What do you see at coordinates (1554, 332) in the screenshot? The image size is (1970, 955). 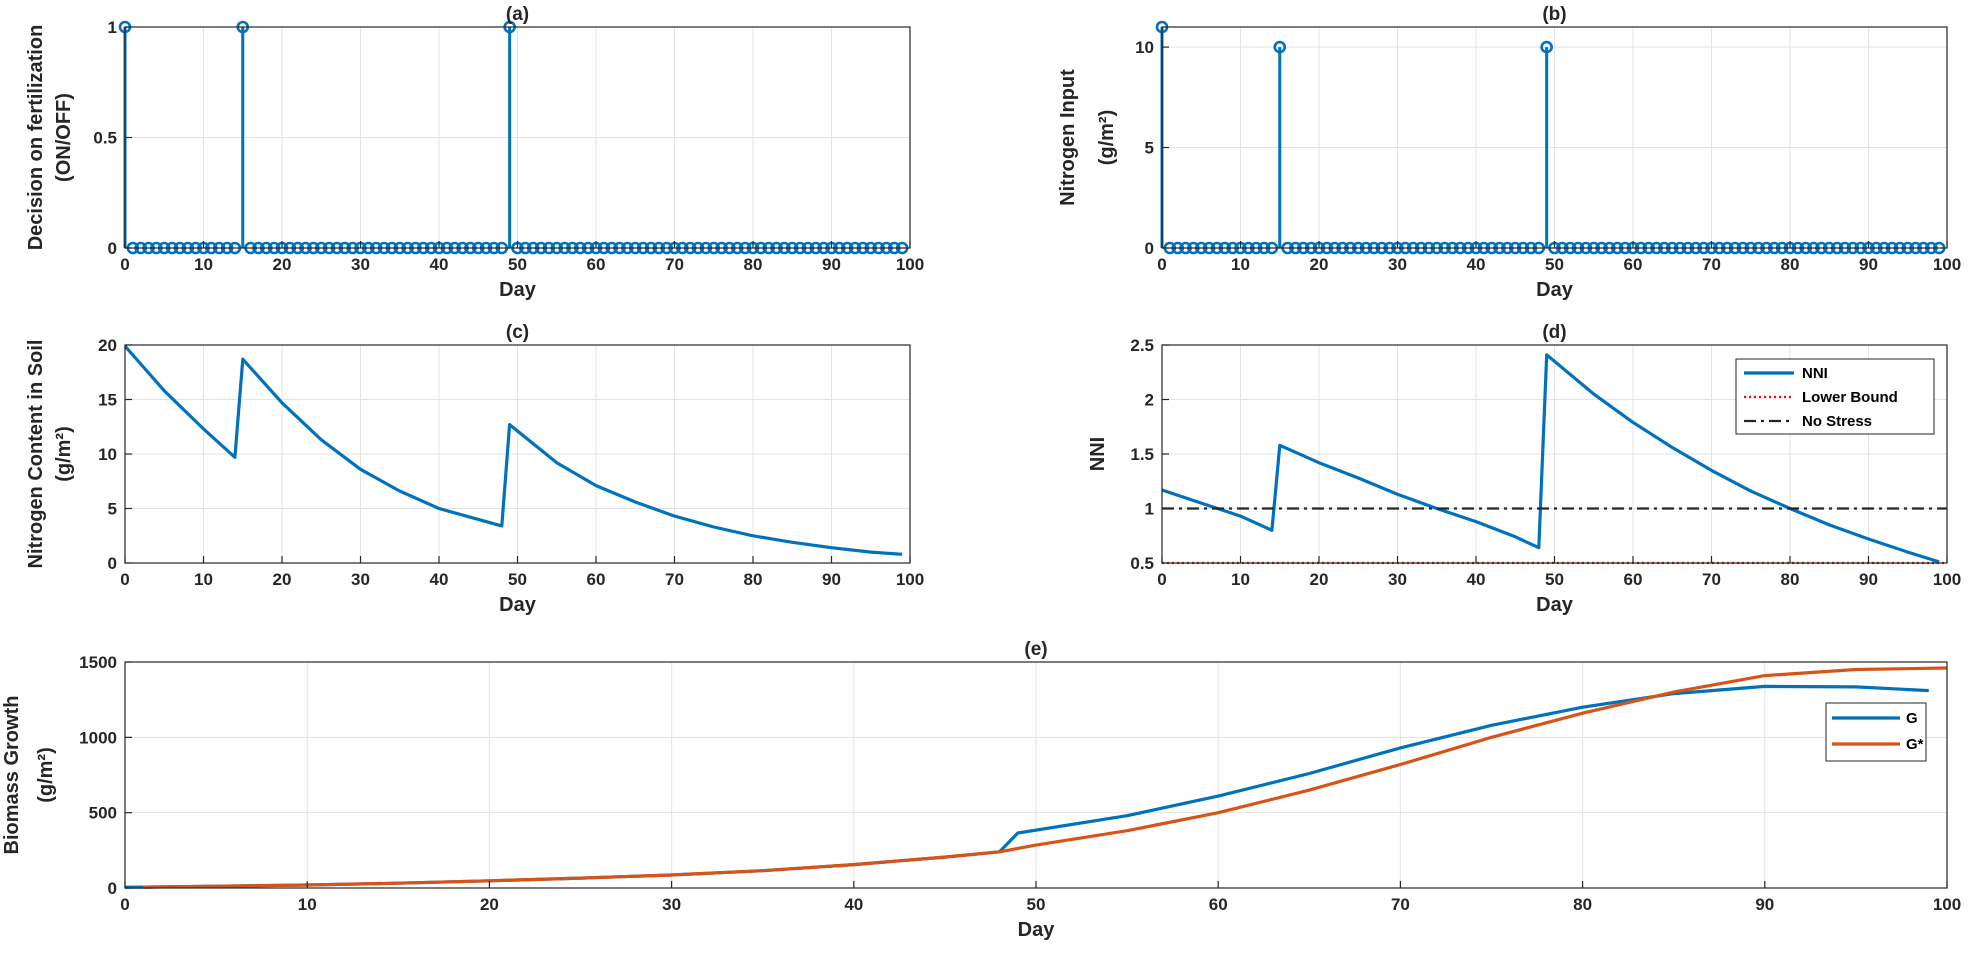 I see `chart-title: (d)` at bounding box center [1554, 332].